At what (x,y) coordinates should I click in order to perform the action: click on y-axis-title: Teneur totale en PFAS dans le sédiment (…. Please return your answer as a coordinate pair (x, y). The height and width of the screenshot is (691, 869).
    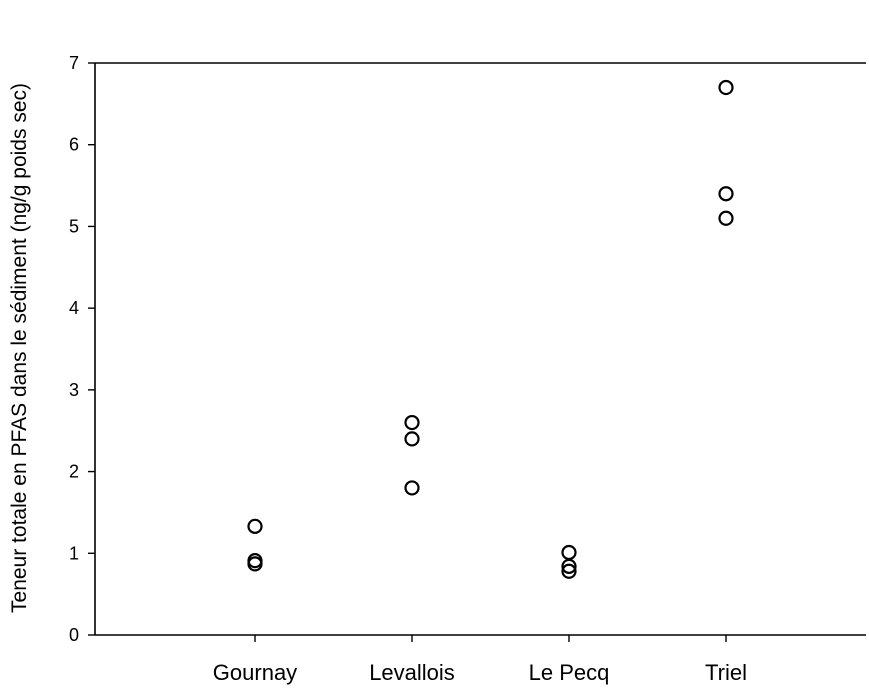
    Looking at the image, I should click on (19, 348).